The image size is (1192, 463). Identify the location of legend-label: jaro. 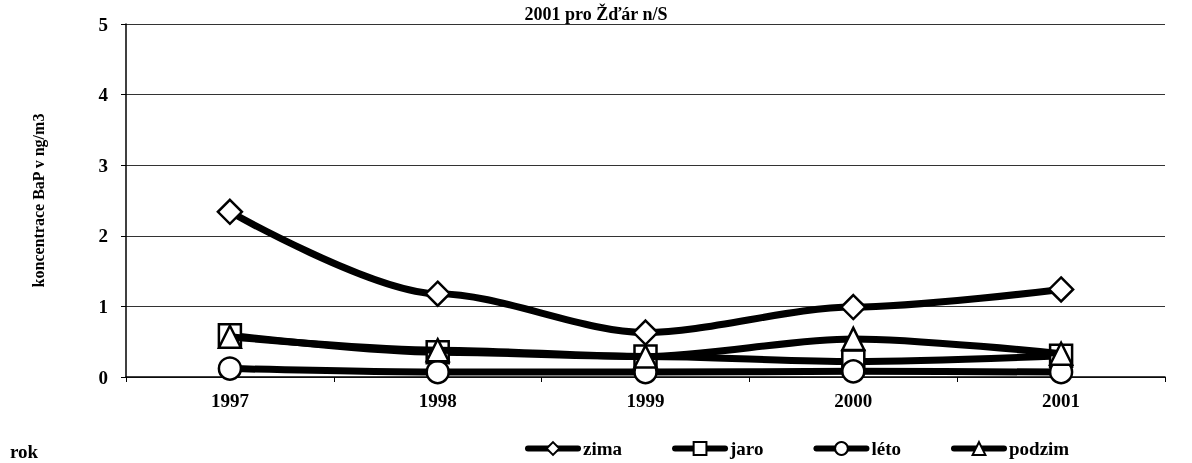
(746, 448).